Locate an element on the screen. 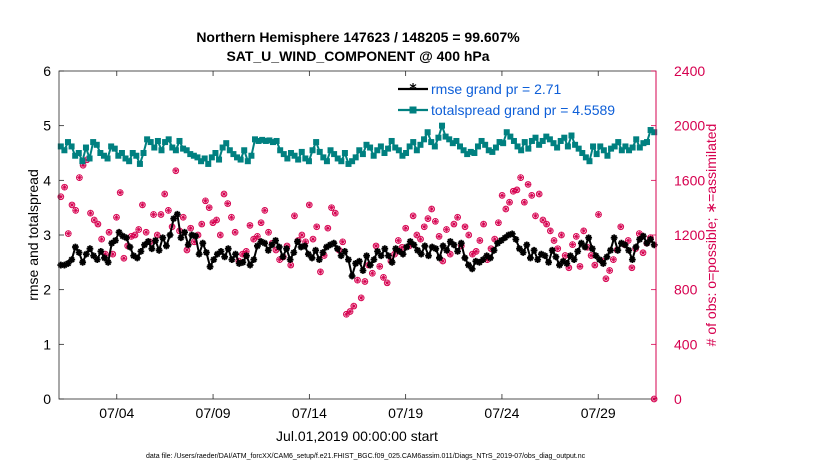  x-tick-label: 07/09 is located at coordinates (213, 413).